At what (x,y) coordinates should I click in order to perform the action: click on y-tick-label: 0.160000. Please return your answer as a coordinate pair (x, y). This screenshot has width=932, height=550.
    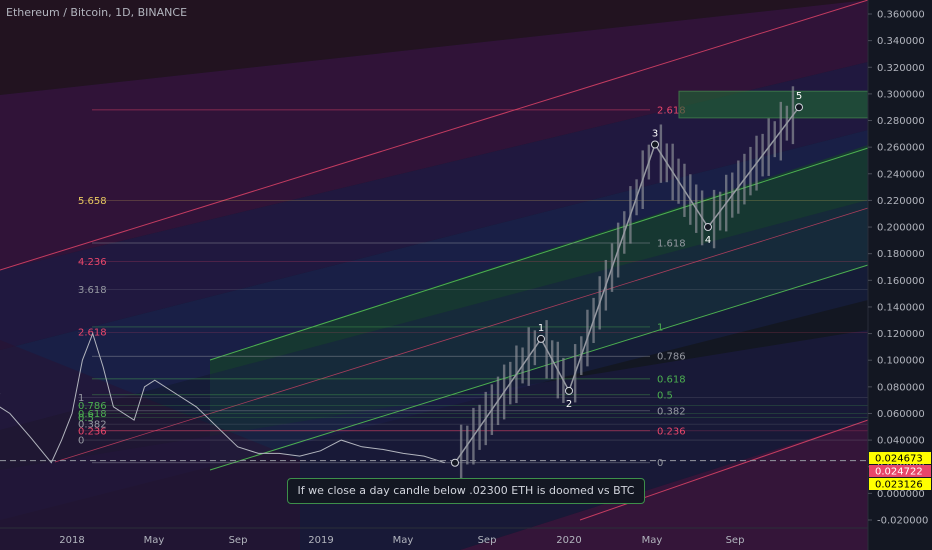
    Looking at the image, I should click on (901, 281).